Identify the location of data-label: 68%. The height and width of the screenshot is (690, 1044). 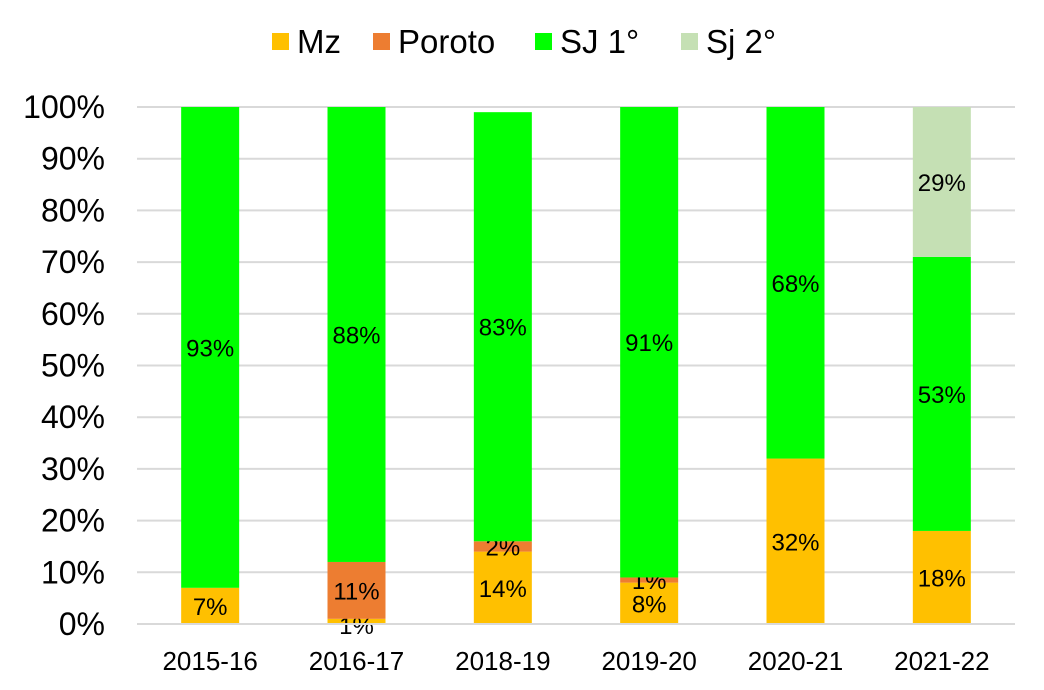
(795, 284).